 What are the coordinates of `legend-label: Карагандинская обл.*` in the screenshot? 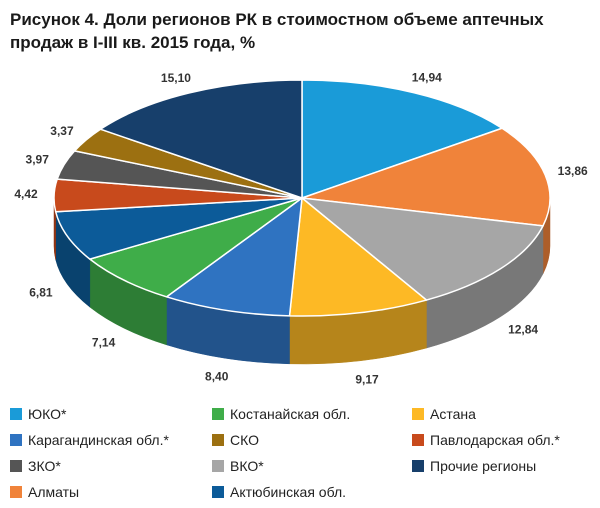 It's located at (98, 440).